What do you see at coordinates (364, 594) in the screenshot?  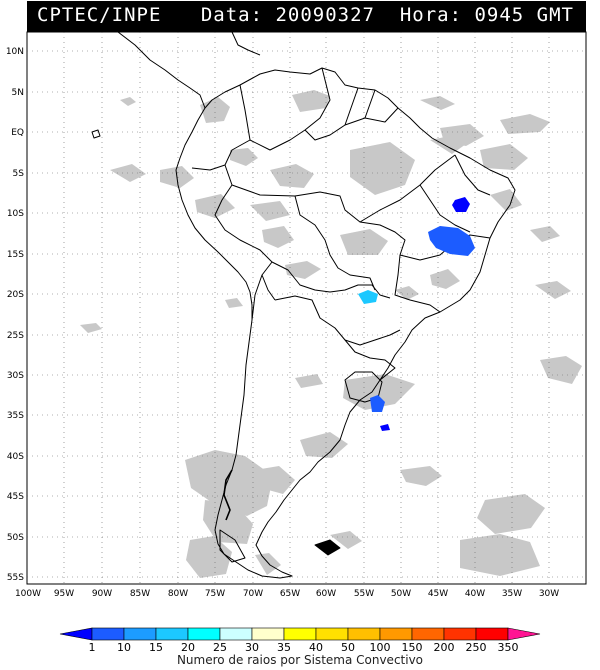 I see `lon-label: 55W` at bounding box center [364, 594].